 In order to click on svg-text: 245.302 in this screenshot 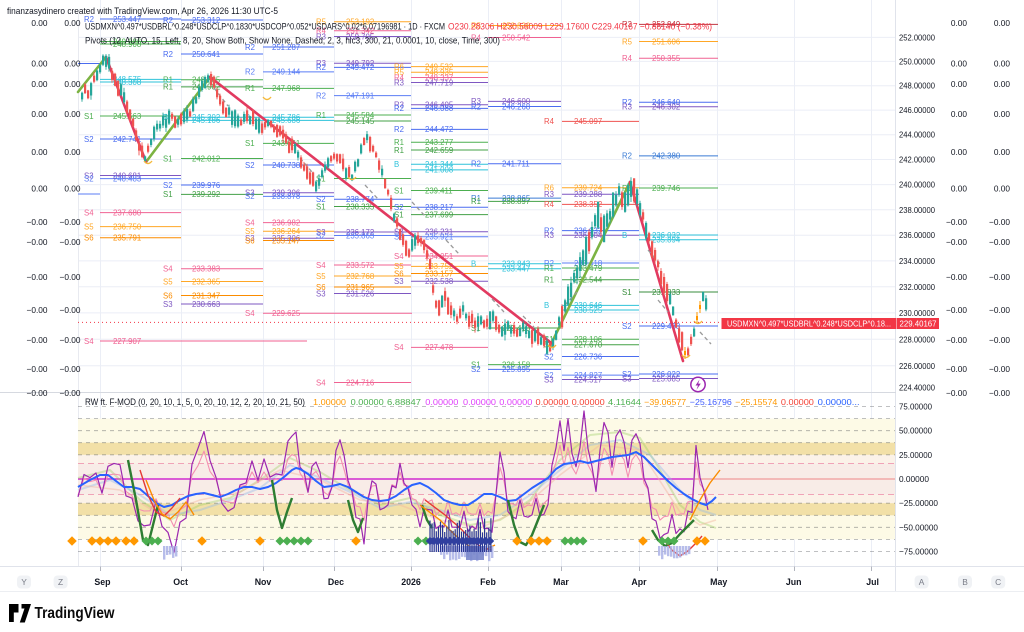, I will do `click(206, 117)`.